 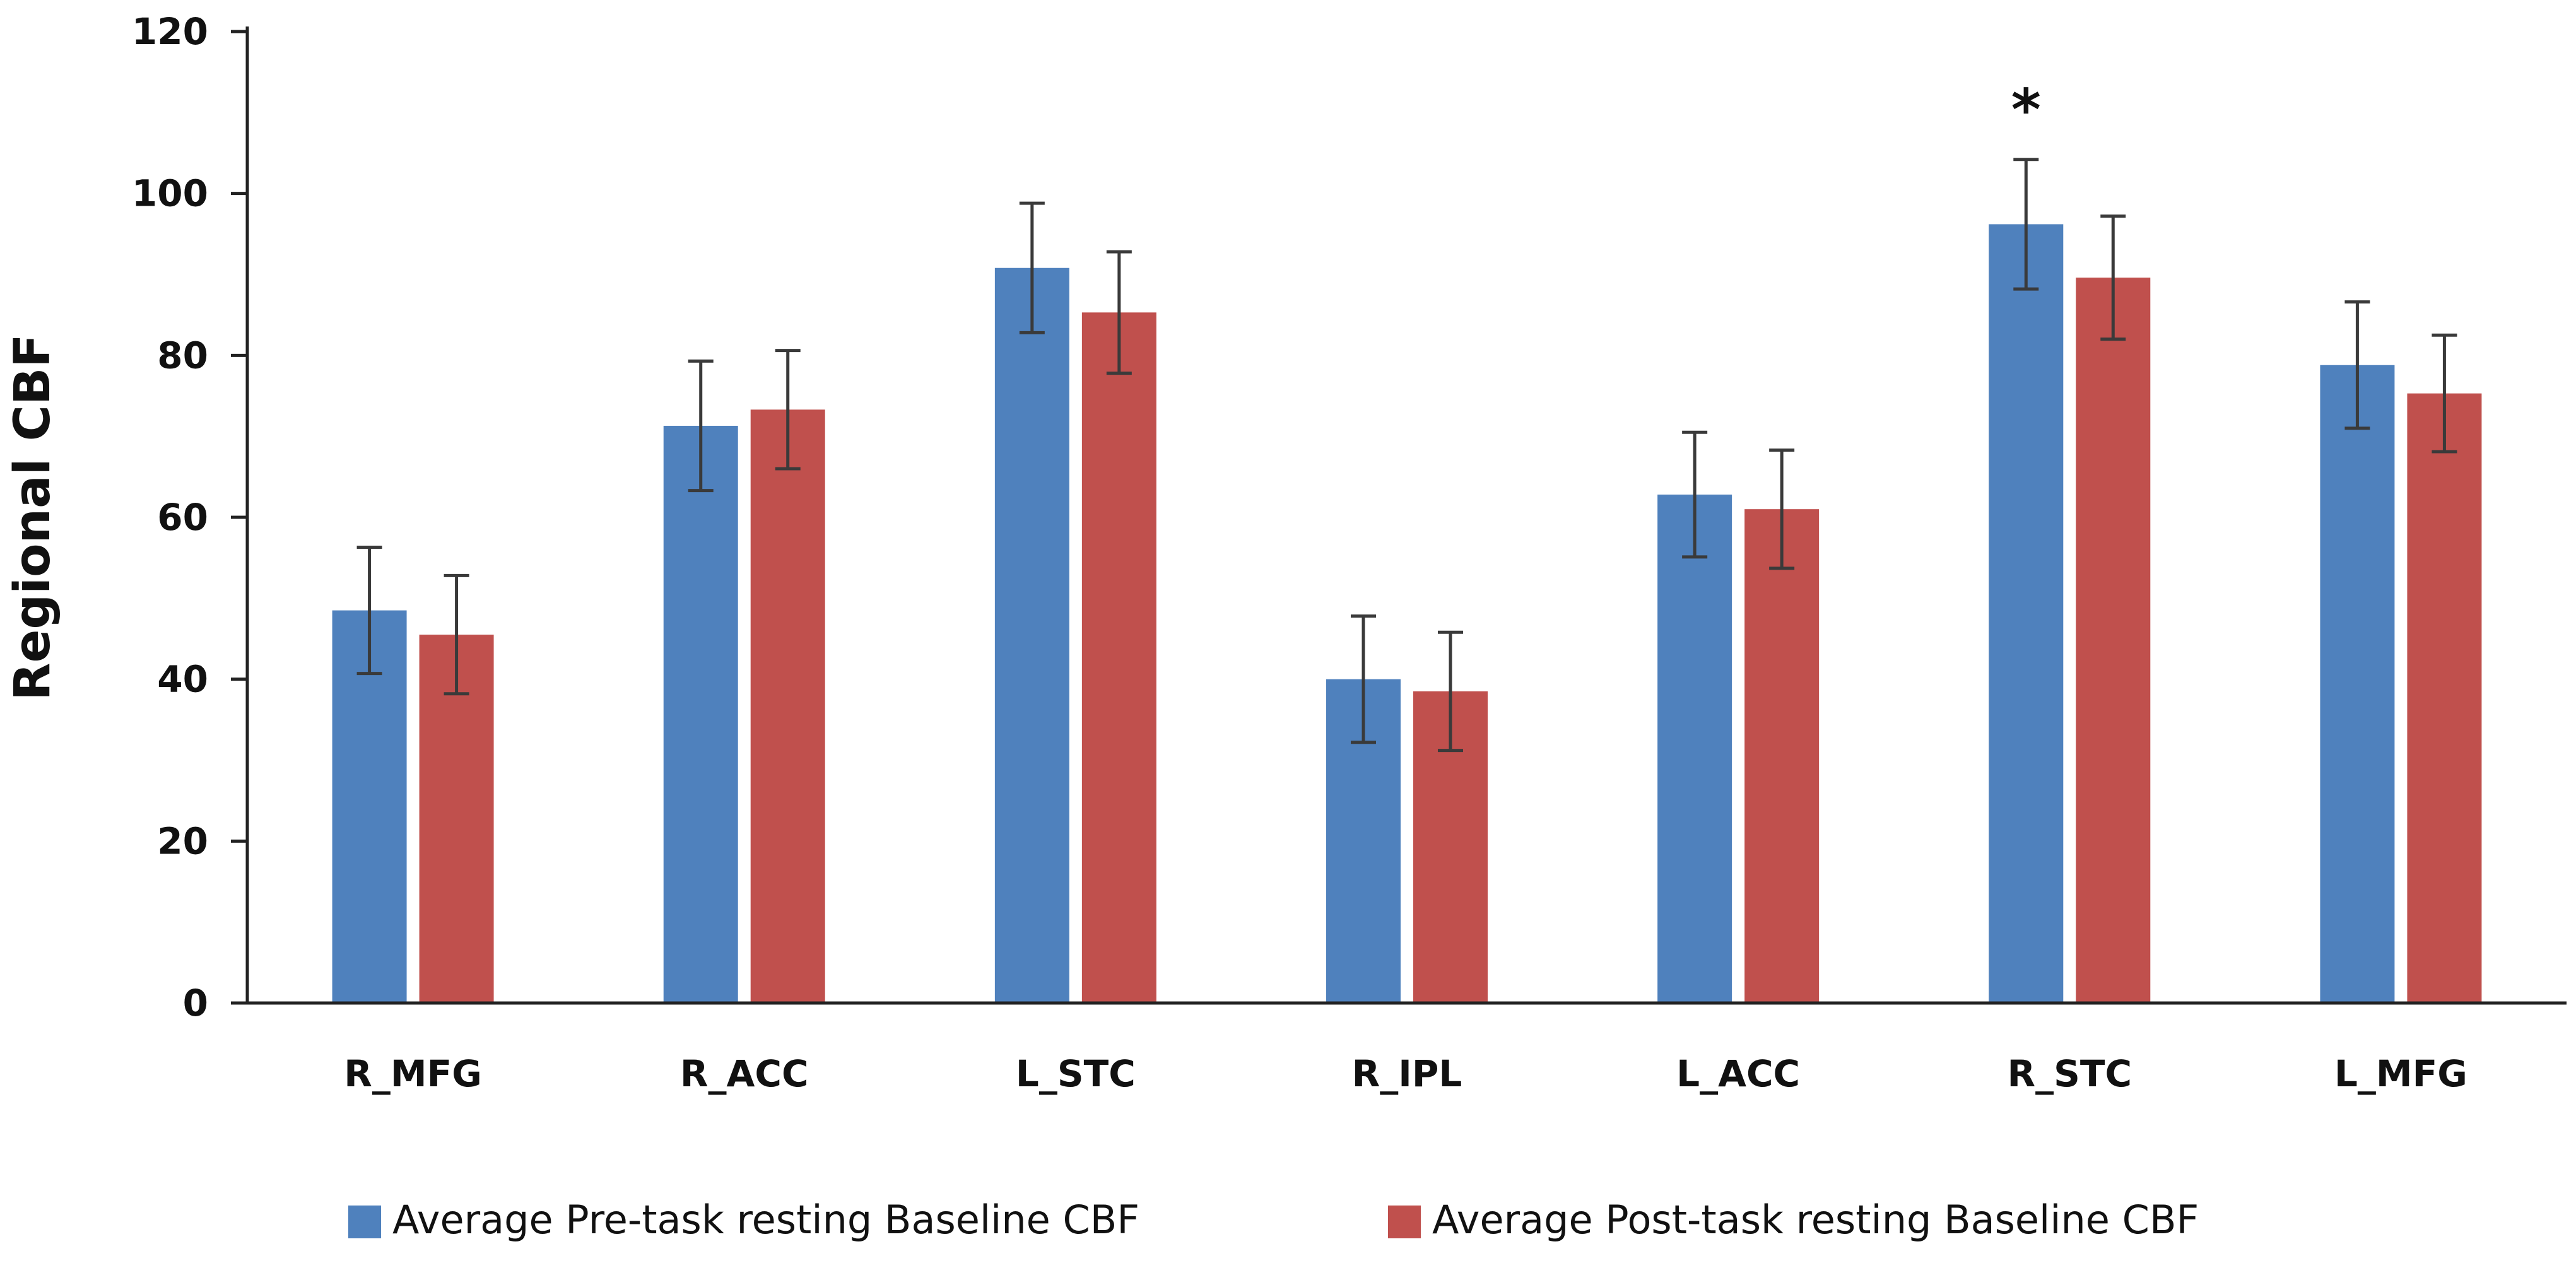 What do you see at coordinates (2070, 1073) in the screenshot?
I see `x-tick-label-r_stc: R_STC` at bounding box center [2070, 1073].